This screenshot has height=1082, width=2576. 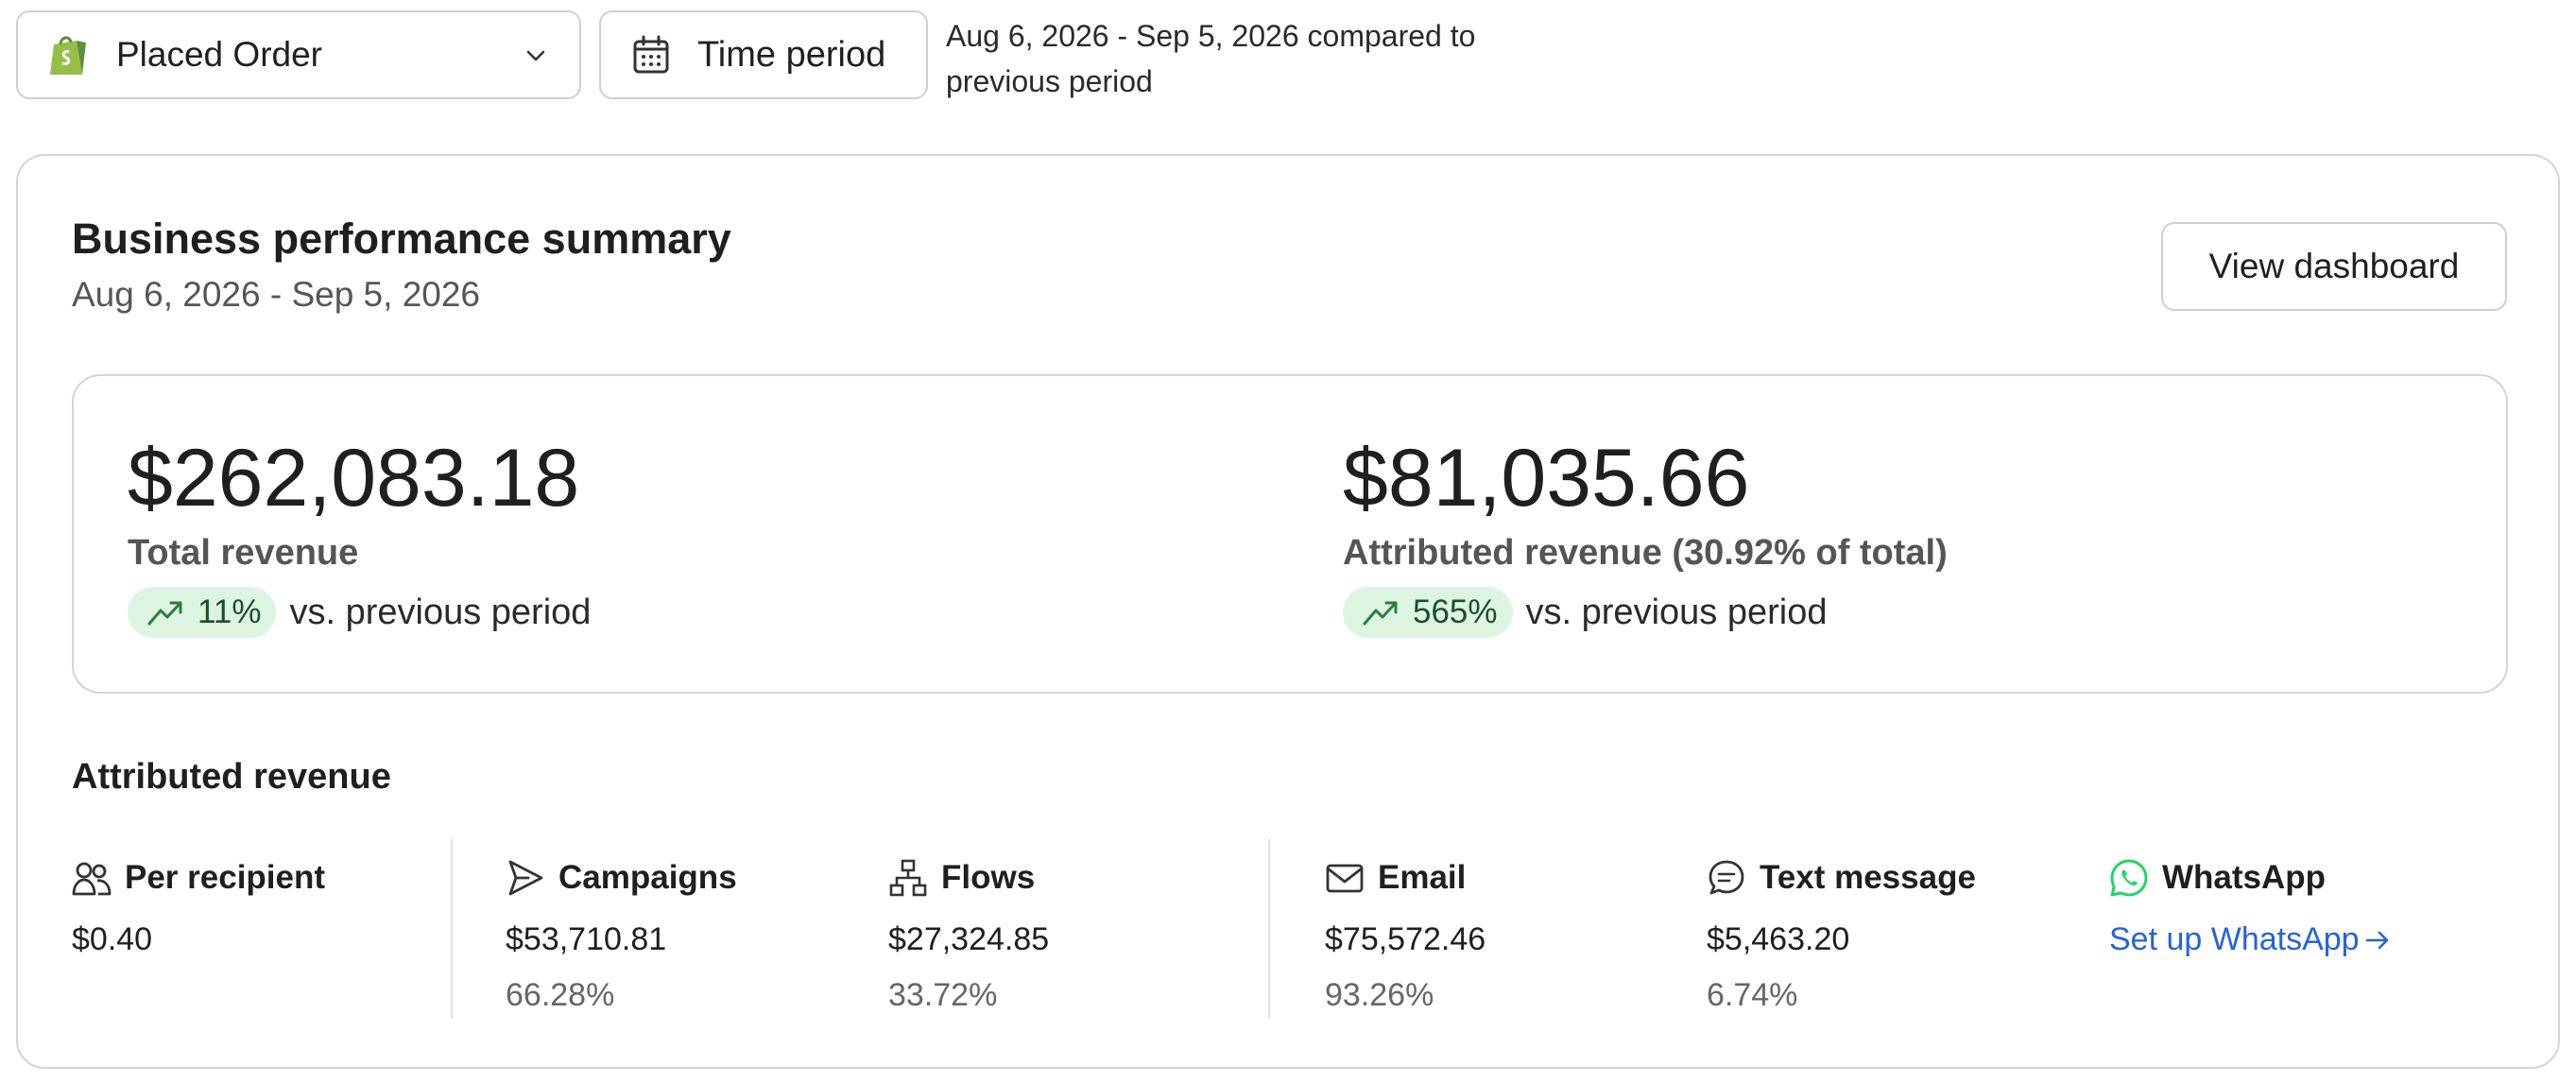 I want to click on card-date-range: Aug 6, 2026 - Sep 5, 2026, so click(x=276, y=294).